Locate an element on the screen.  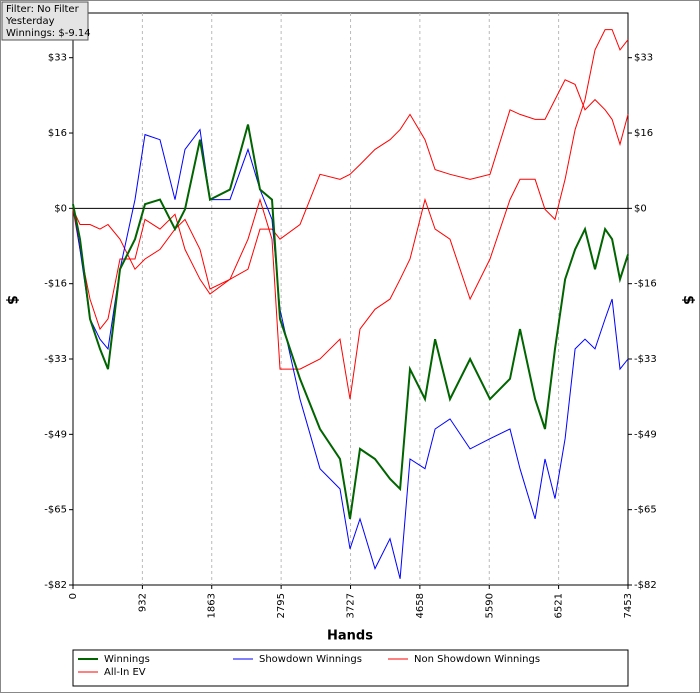
y2-tick-label: -$16 is located at coordinates (645, 284).